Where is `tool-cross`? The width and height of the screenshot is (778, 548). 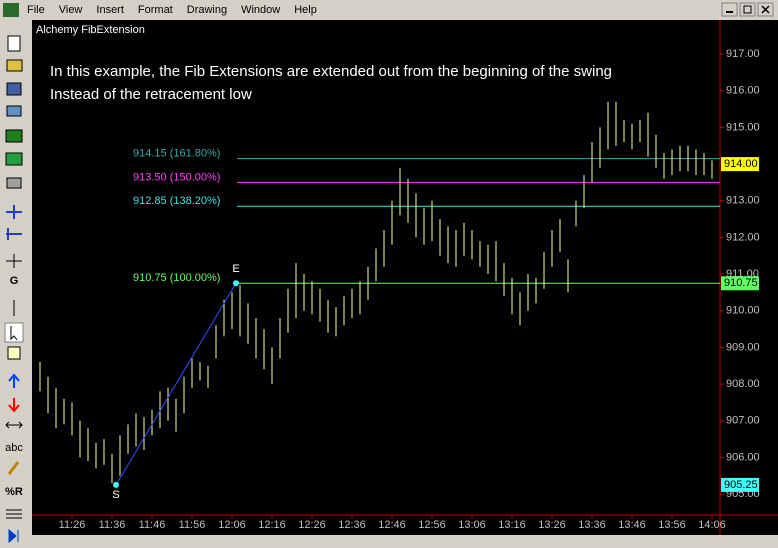
tool-cross is located at coordinates (14, 261).